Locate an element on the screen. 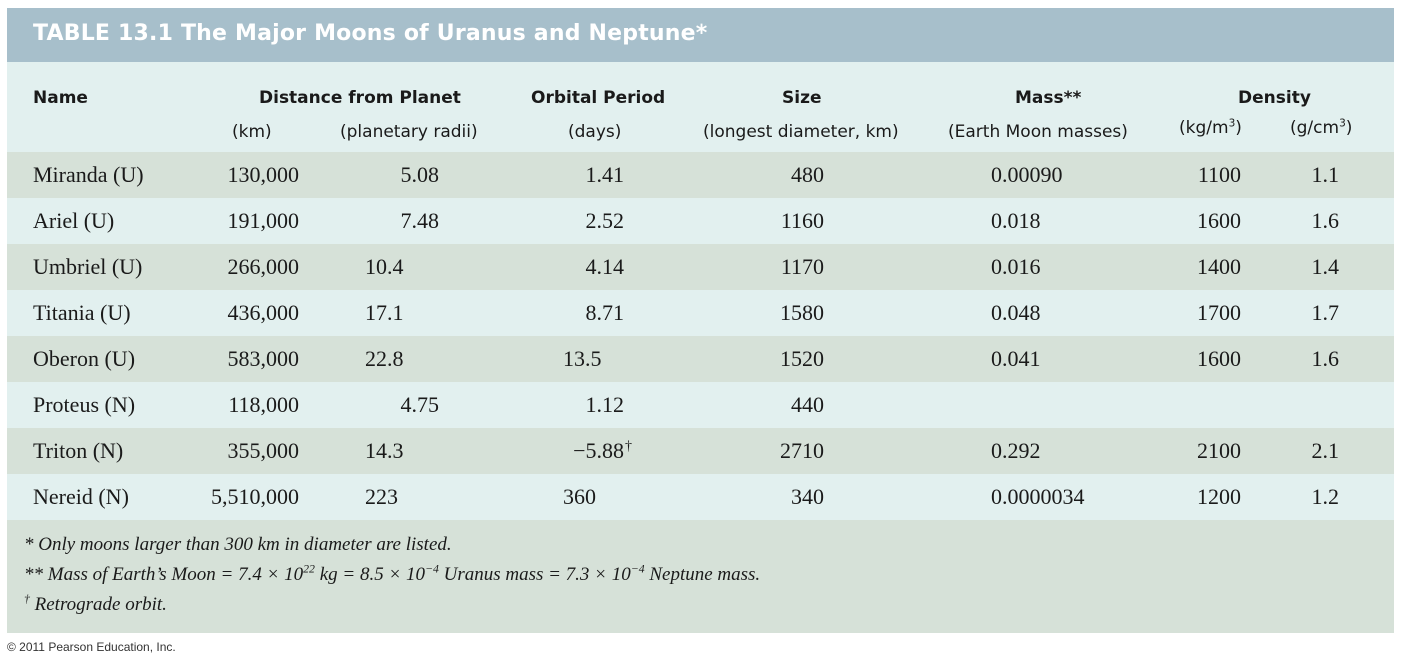  cell-size: 1160 is located at coordinates (802, 220).